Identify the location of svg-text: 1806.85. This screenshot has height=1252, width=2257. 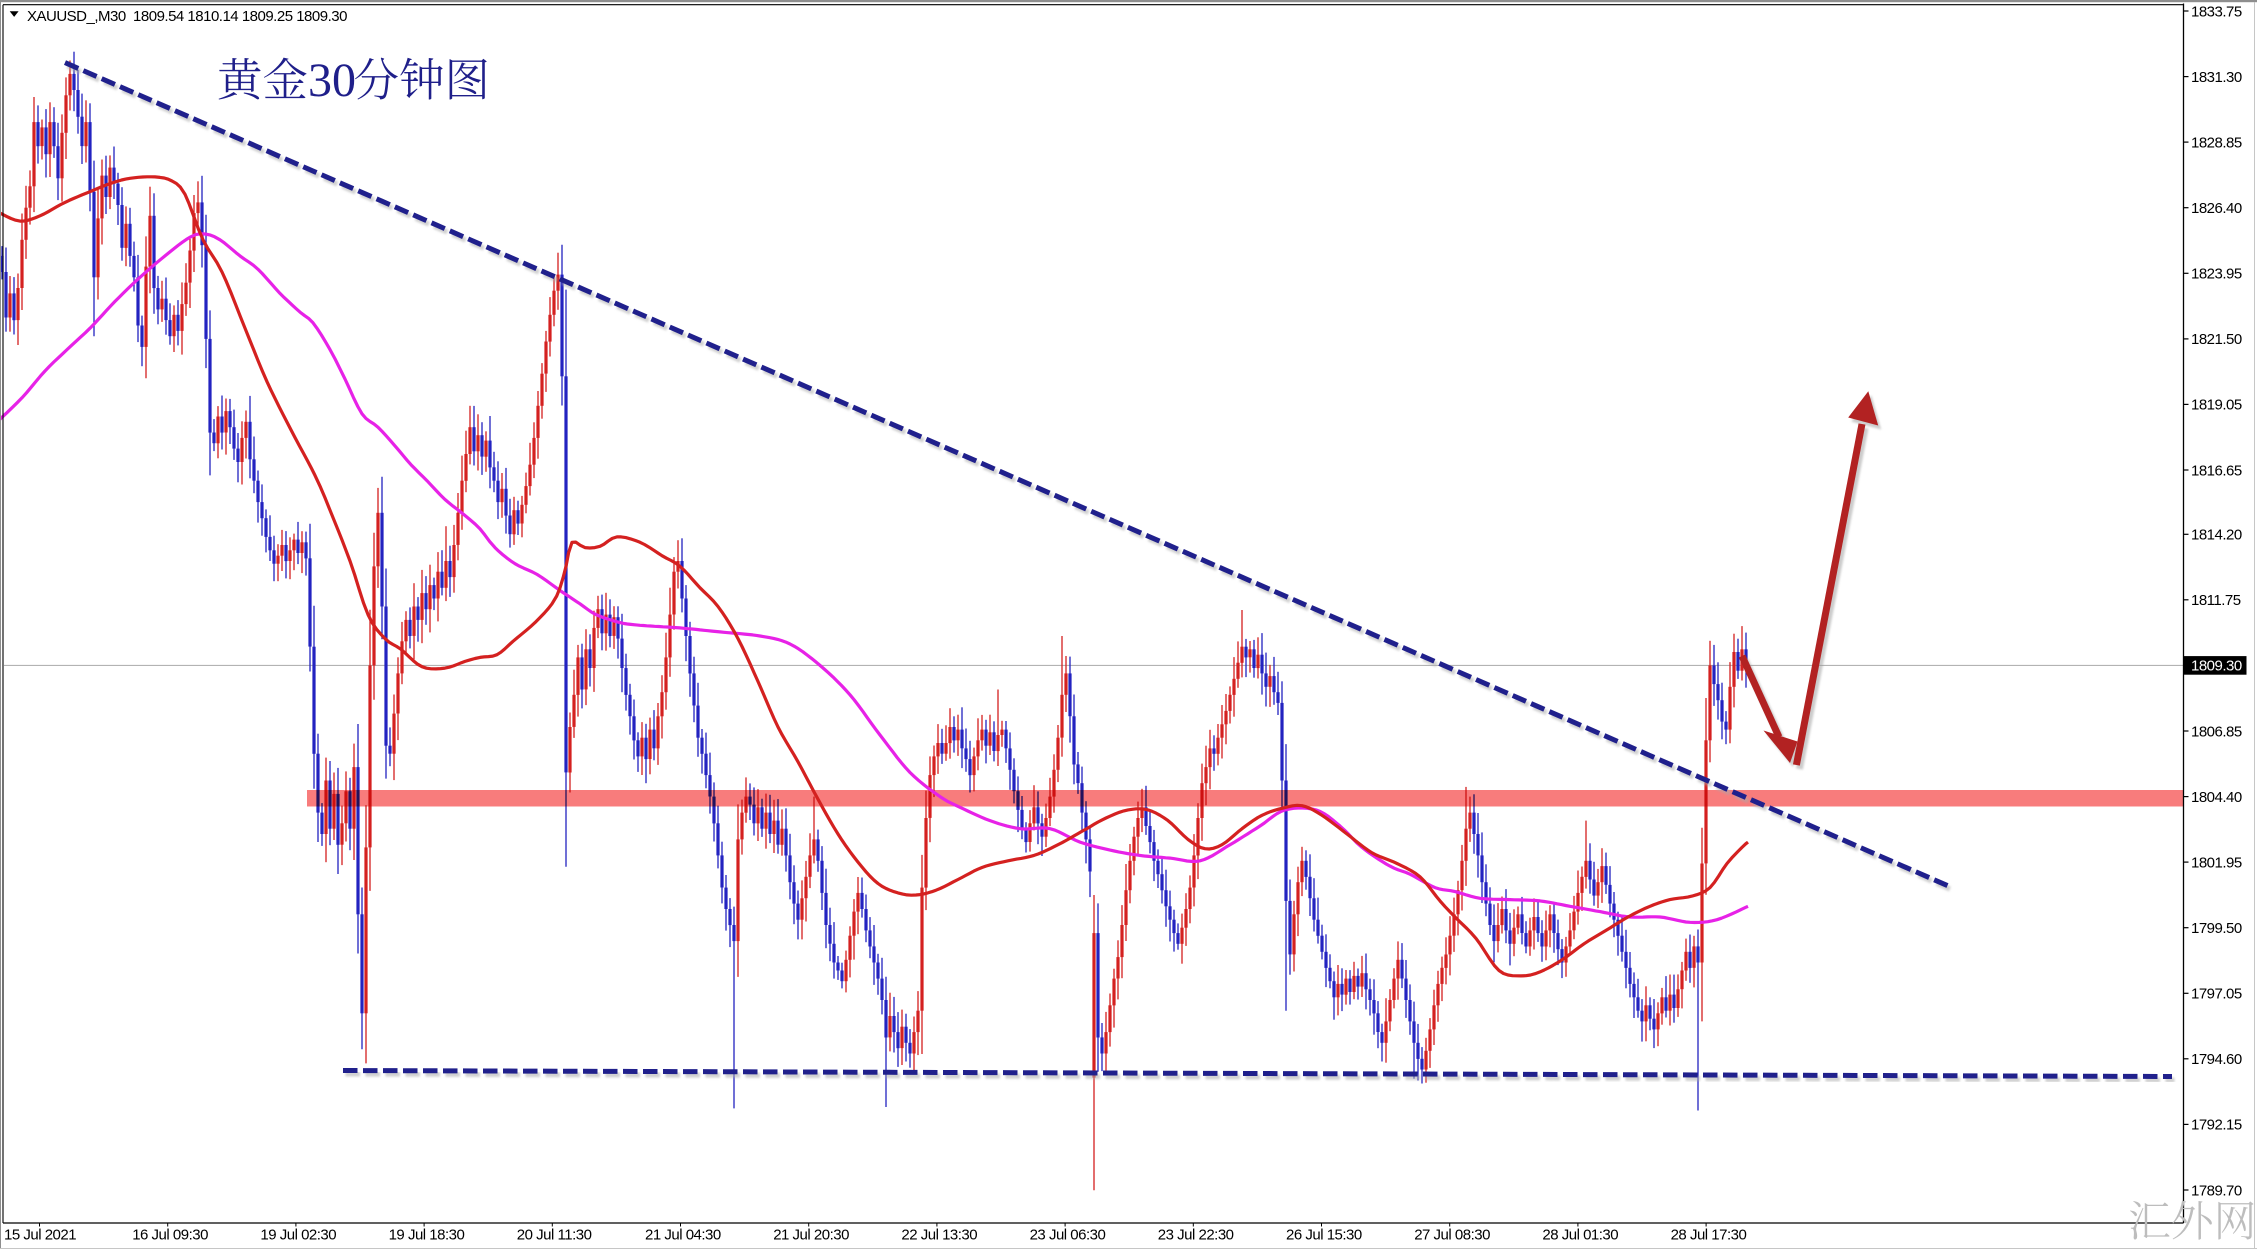
(2216, 731).